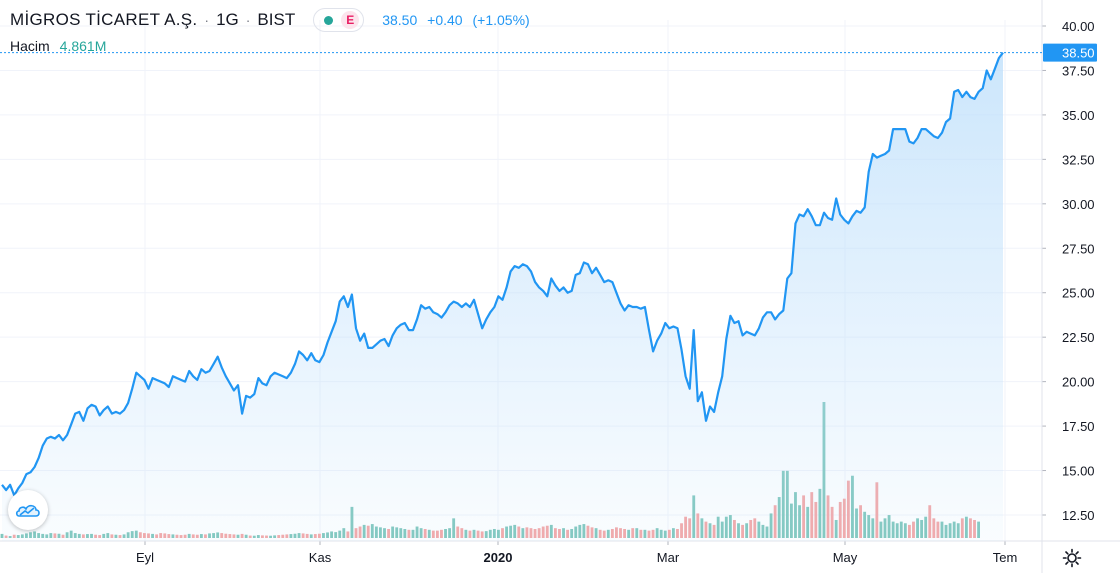 Image resolution: width=1120 pixels, height=573 pixels. I want to click on timeframe-label: 1G, so click(227, 19).